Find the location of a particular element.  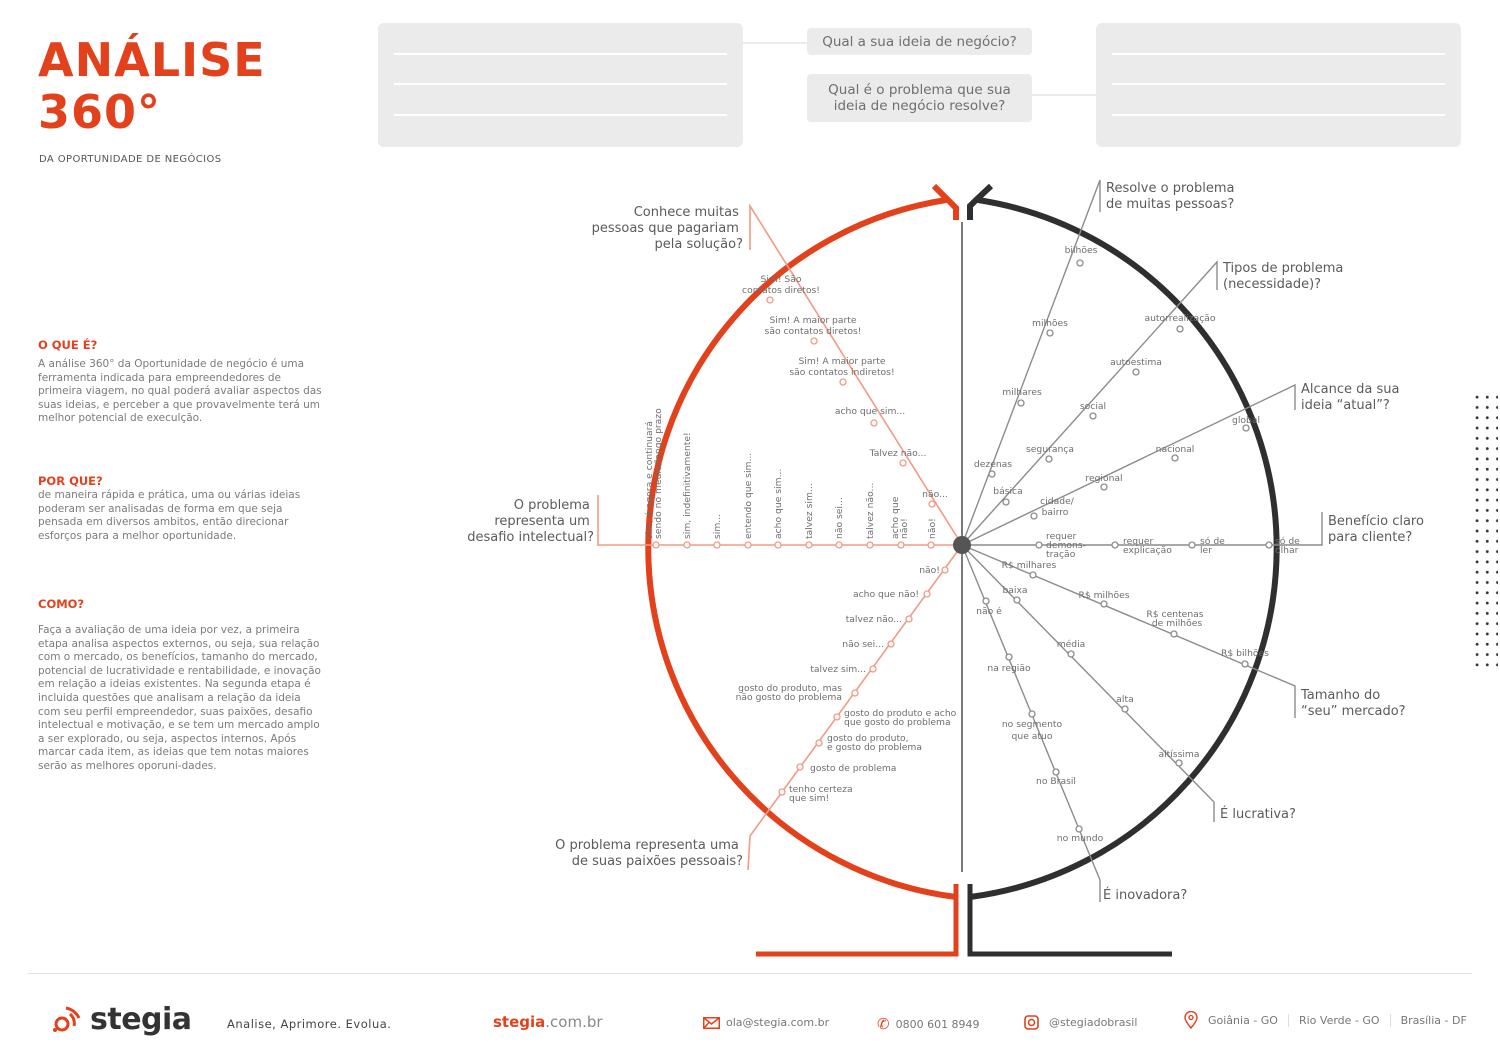

svg-text: e gosto do problema is located at coordinates (874, 747).